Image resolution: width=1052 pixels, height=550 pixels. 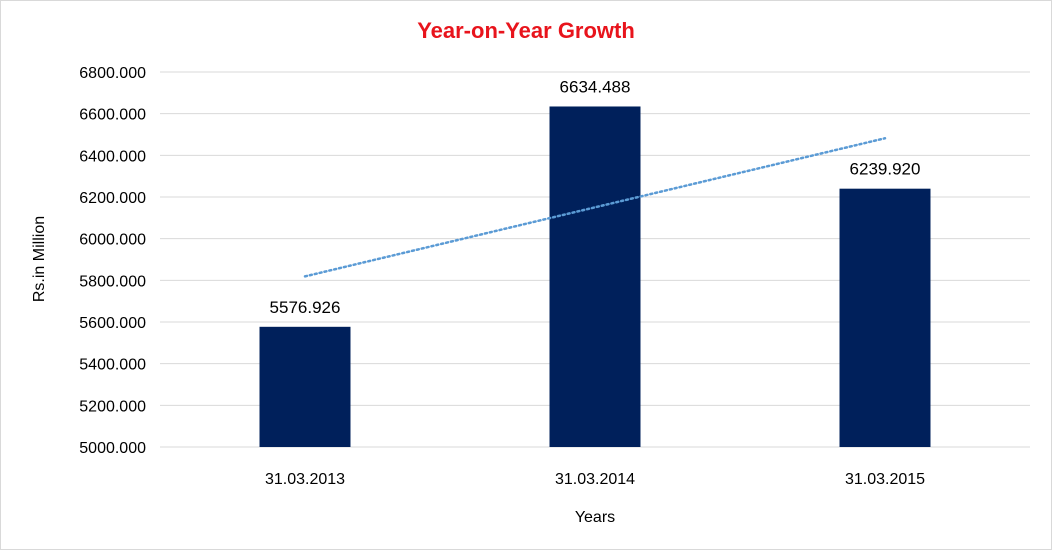 I want to click on data-label: 6239.920, so click(x=885, y=169).